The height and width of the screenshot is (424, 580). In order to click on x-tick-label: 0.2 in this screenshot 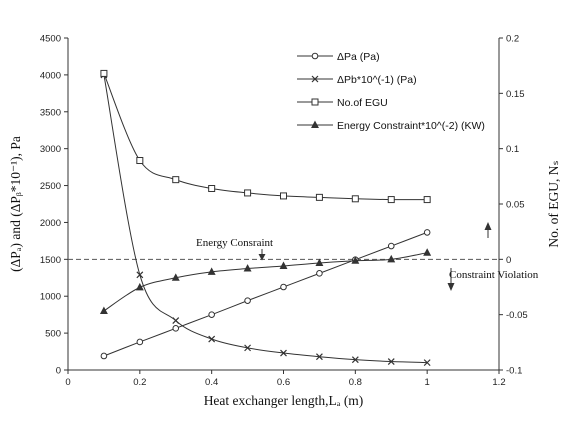, I will do `click(139, 382)`.